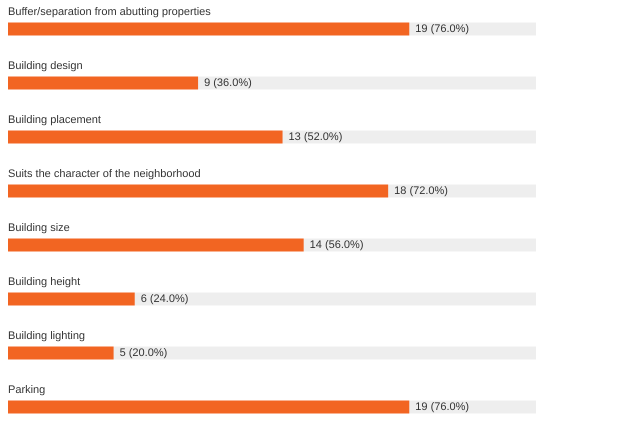 The width and height of the screenshot is (626, 439). What do you see at coordinates (110, 12) in the screenshot?
I see `y-tick-label: Buffer/separation from abutting properties` at bounding box center [110, 12].